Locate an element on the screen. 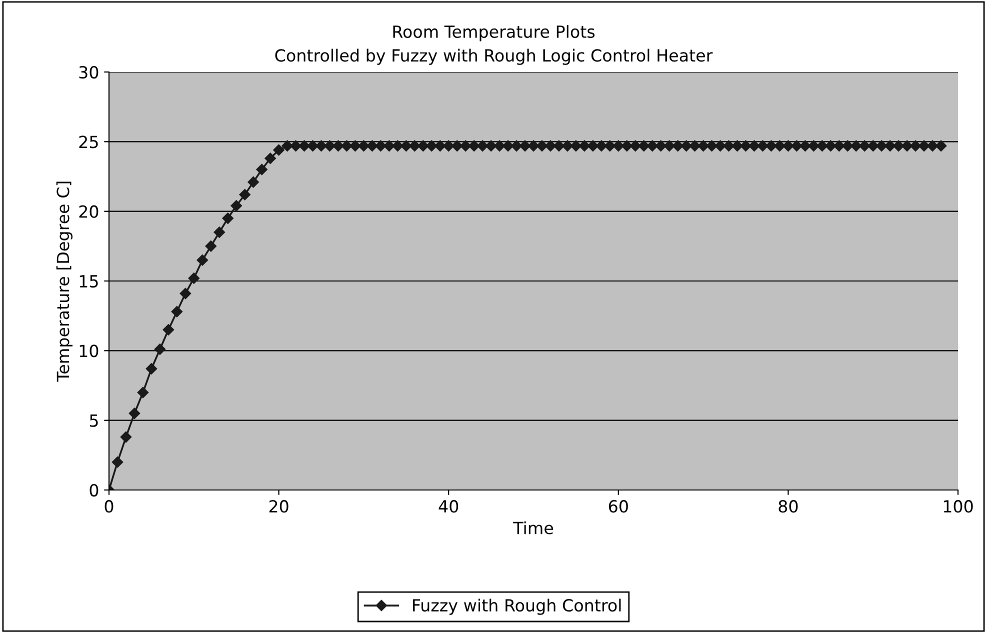 The height and width of the screenshot is (633, 987). y-tick-label: 15 is located at coordinates (89, 281).